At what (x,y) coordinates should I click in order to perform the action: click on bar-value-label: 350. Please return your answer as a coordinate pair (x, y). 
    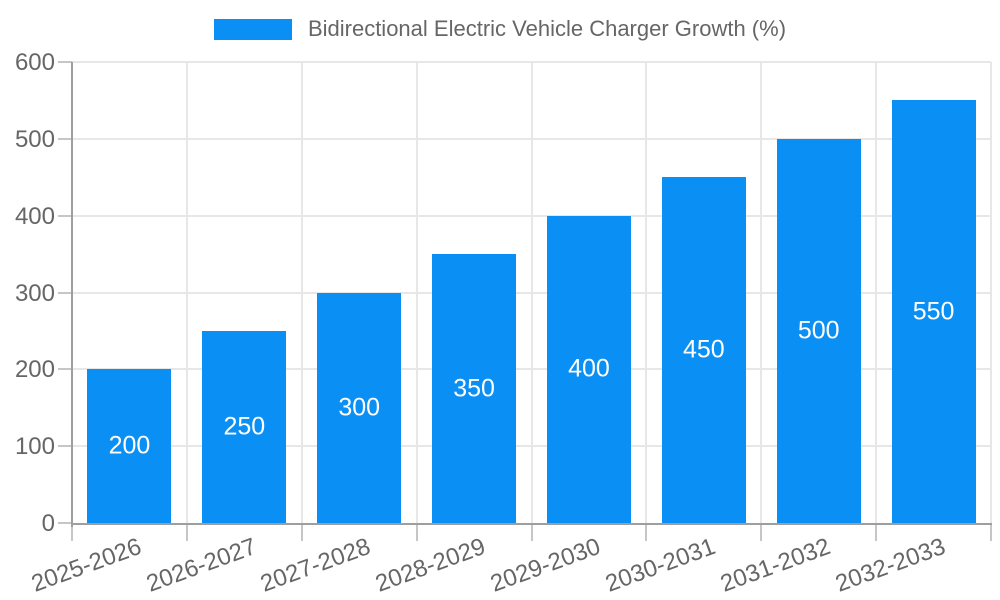
    Looking at the image, I should click on (474, 388).